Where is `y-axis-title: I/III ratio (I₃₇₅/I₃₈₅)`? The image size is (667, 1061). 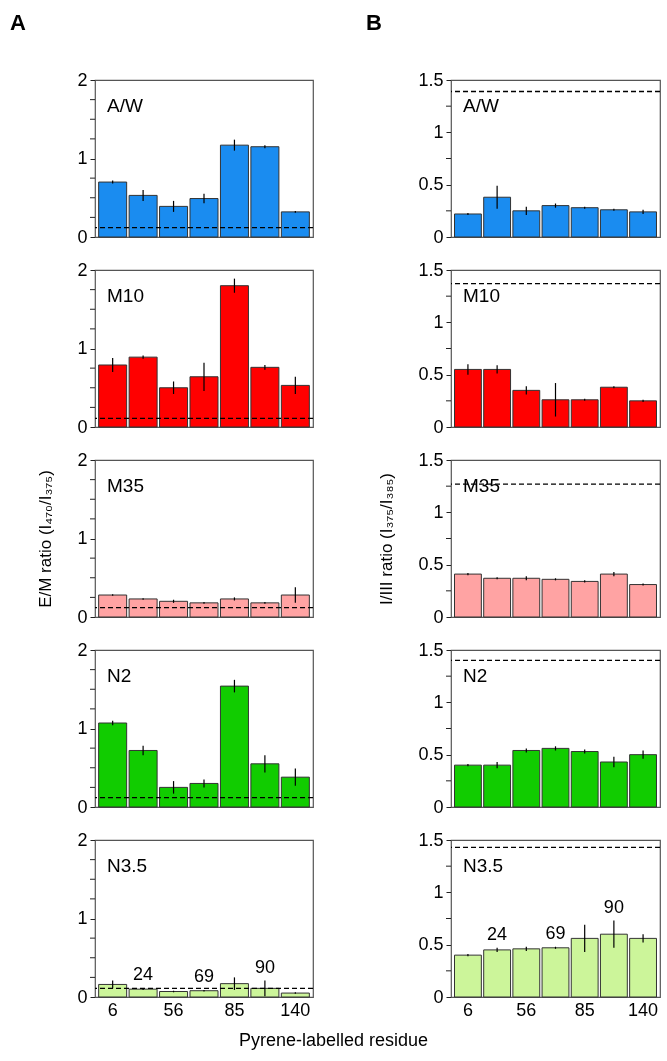
y-axis-title: I/III ratio (I₃₇₅/I₃₈₅) is located at coordinates (387, 539).